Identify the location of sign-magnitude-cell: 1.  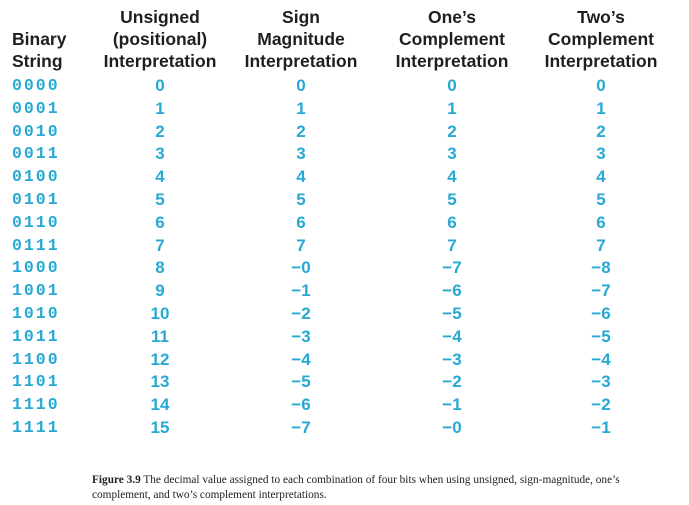
(301, 108).